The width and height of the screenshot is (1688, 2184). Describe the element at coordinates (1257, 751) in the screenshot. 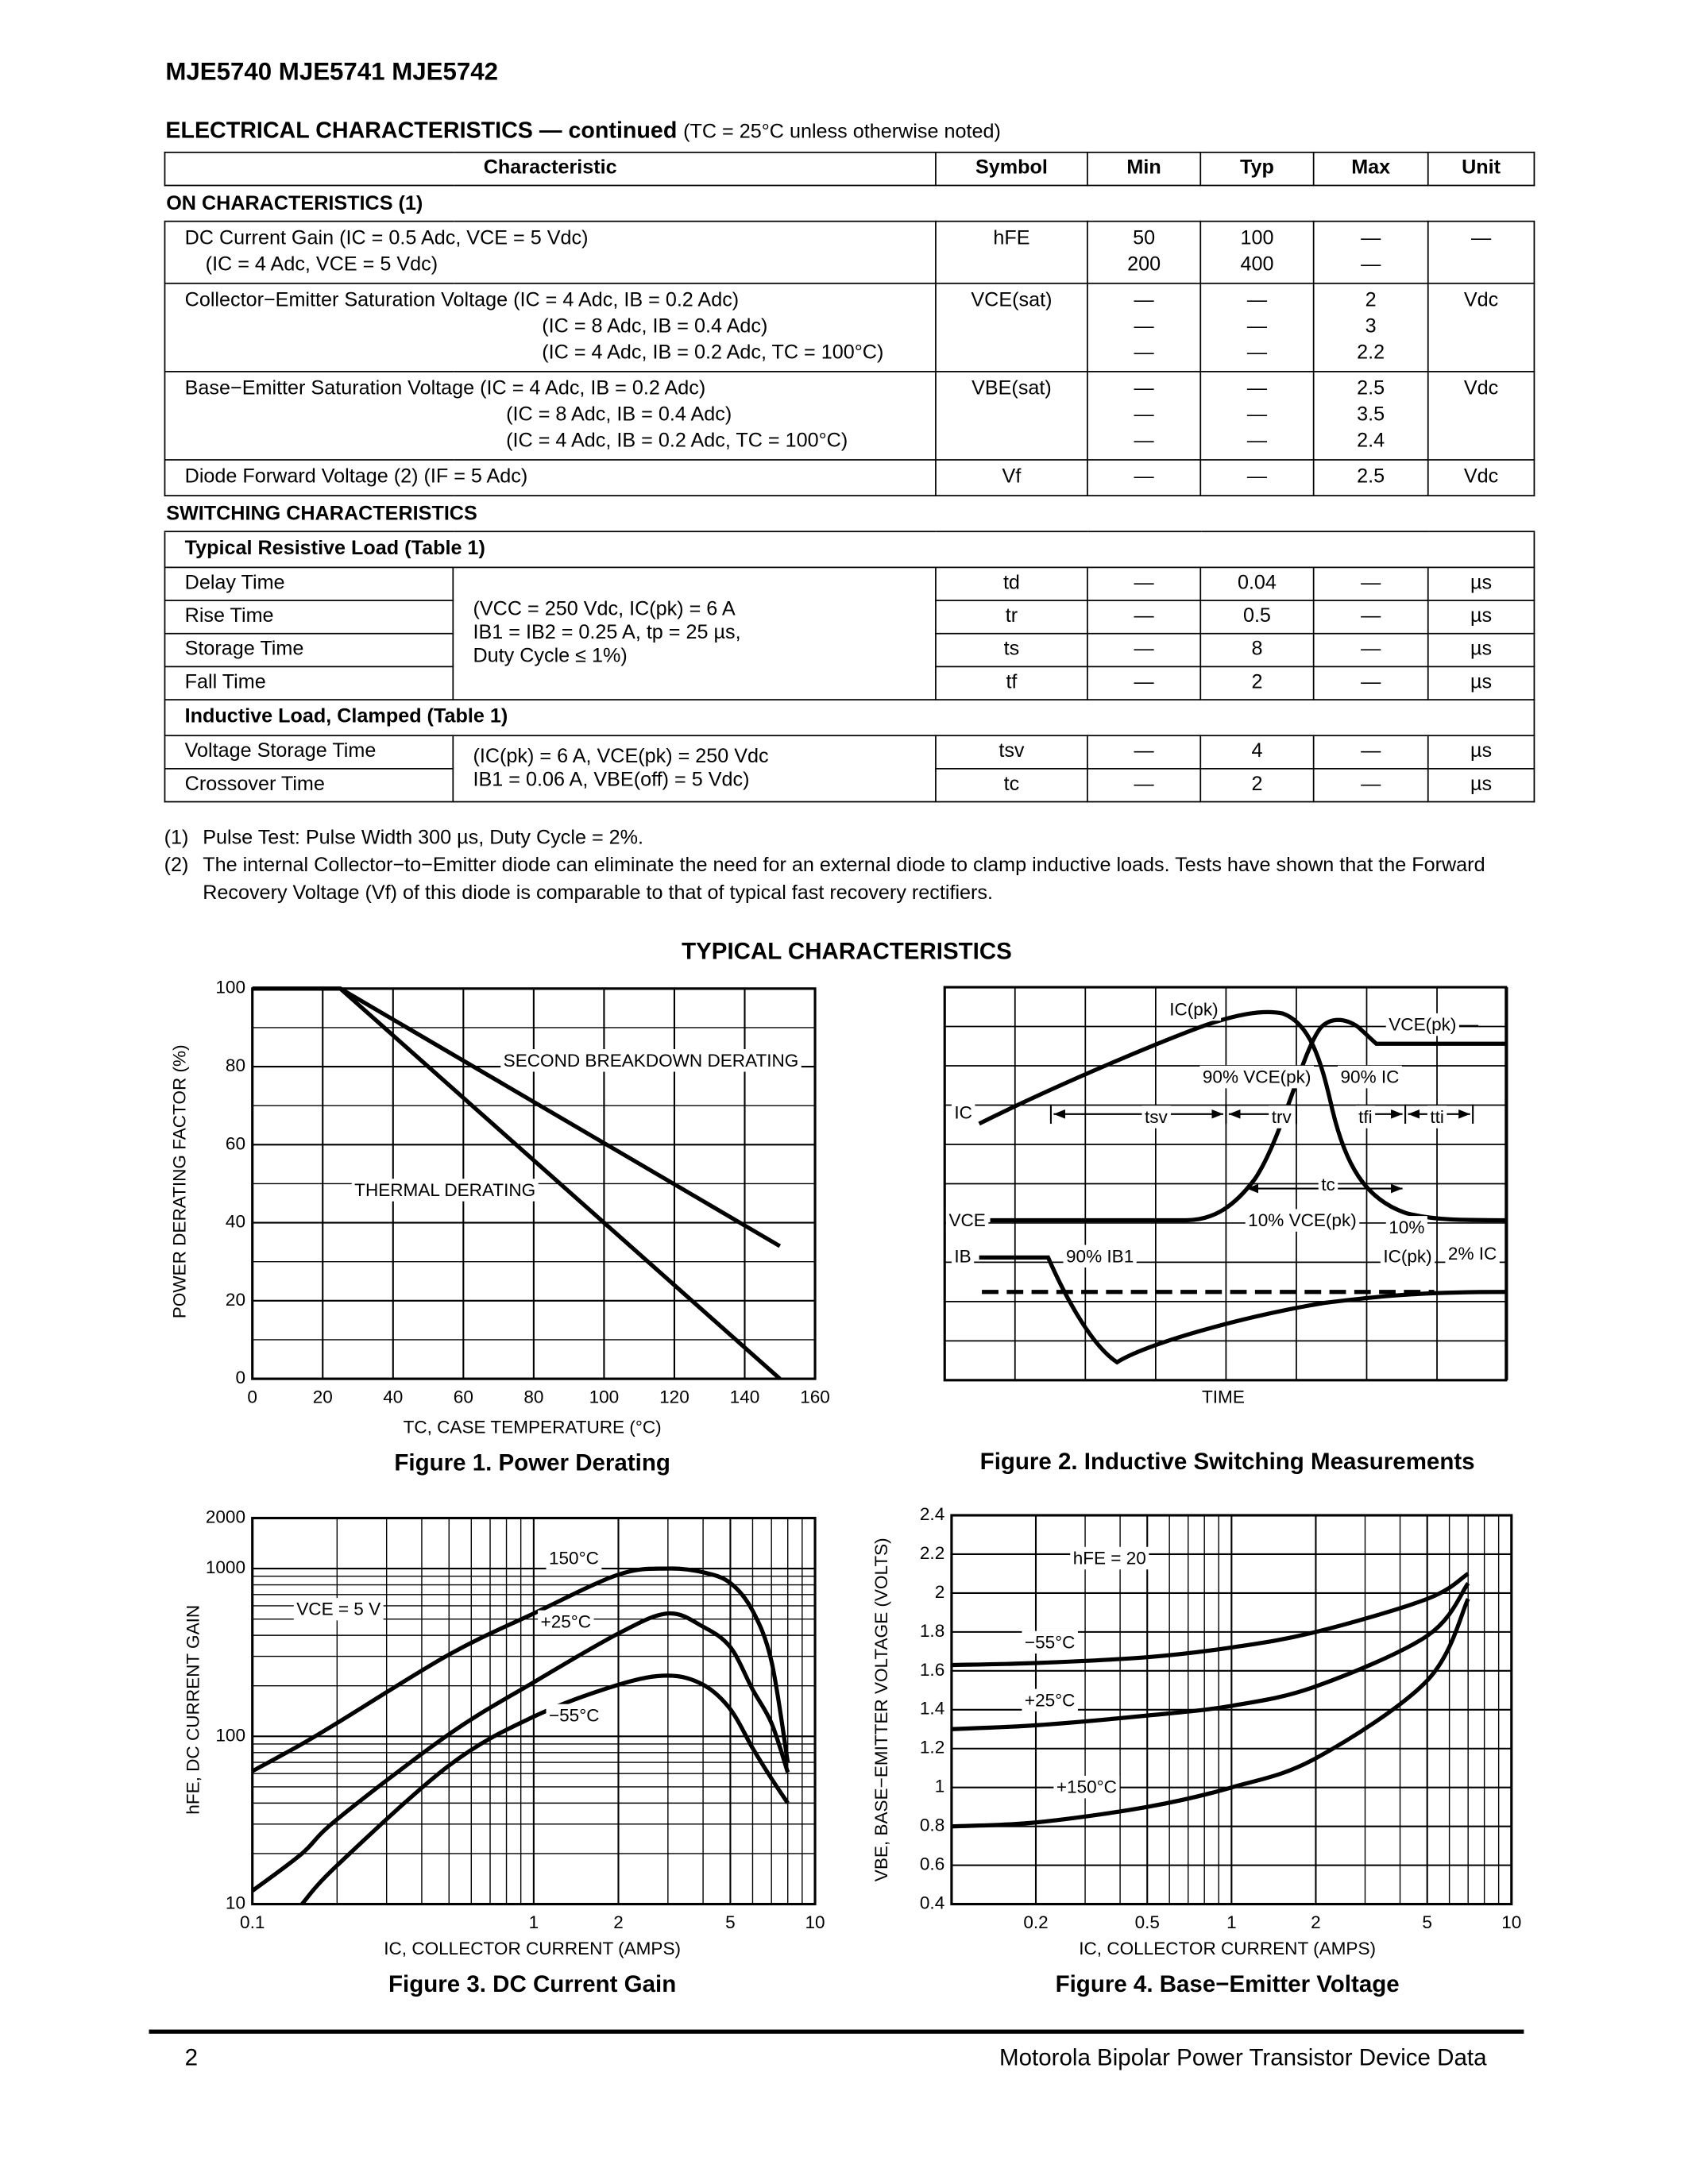

I see `typ-text: 4` at that location.